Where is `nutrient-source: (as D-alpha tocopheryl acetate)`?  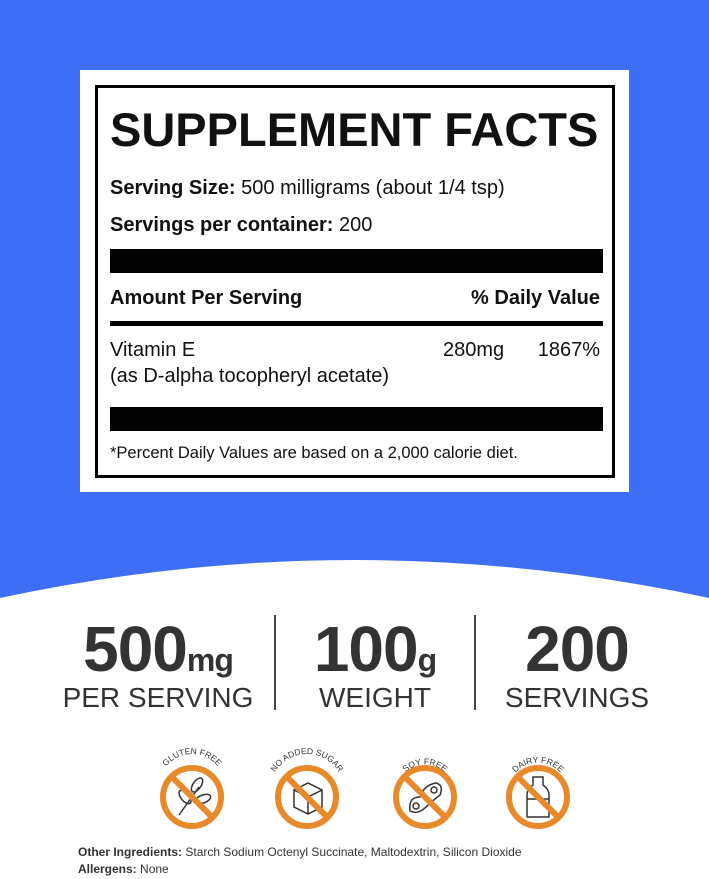
nutrient-source: (as D-alpha tocopheryl acetate) is located at coordinates (250, 376).